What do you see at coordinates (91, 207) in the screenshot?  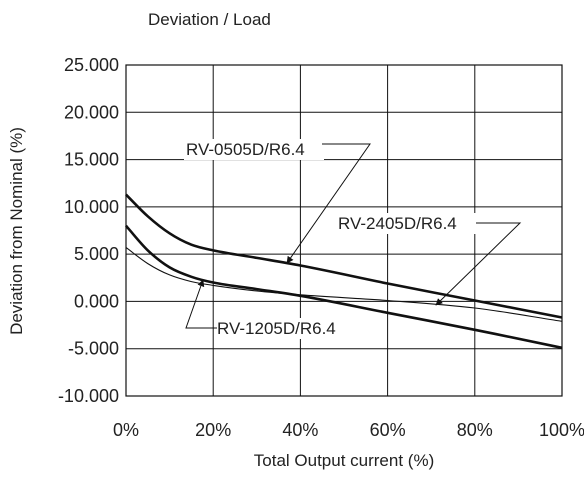 I see `y-tick-label: 10.000` at bounding box center [91, 207].